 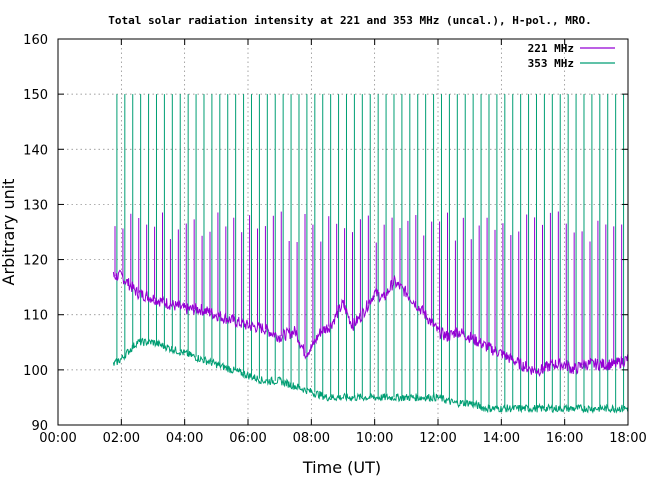 I want to click on y-tick-label: 120, so click(x=35, y=261).